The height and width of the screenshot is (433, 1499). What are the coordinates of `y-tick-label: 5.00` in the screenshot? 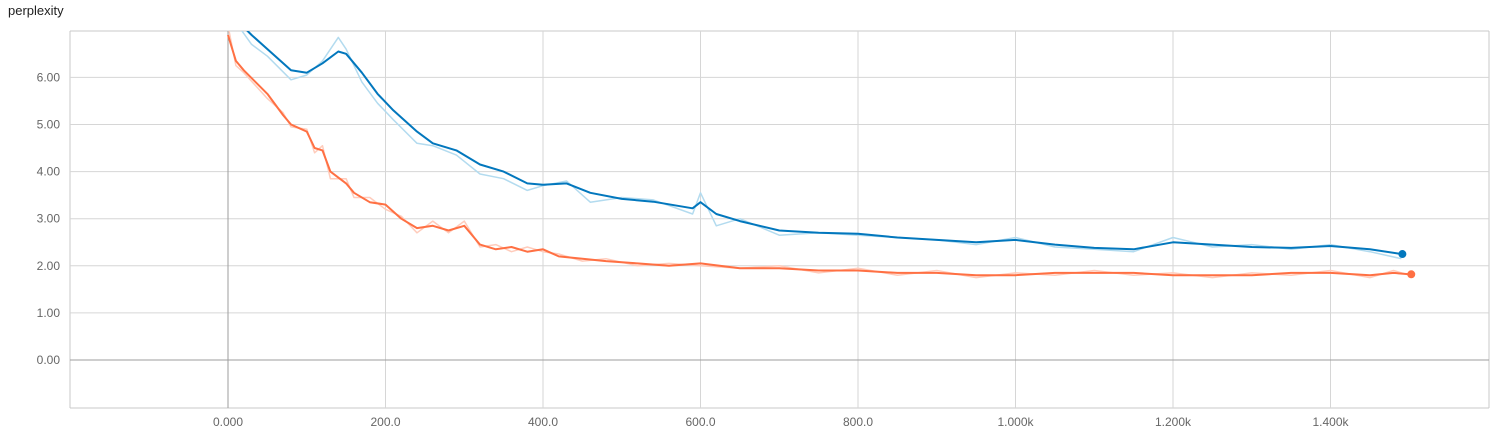 It's located at (49, 125).